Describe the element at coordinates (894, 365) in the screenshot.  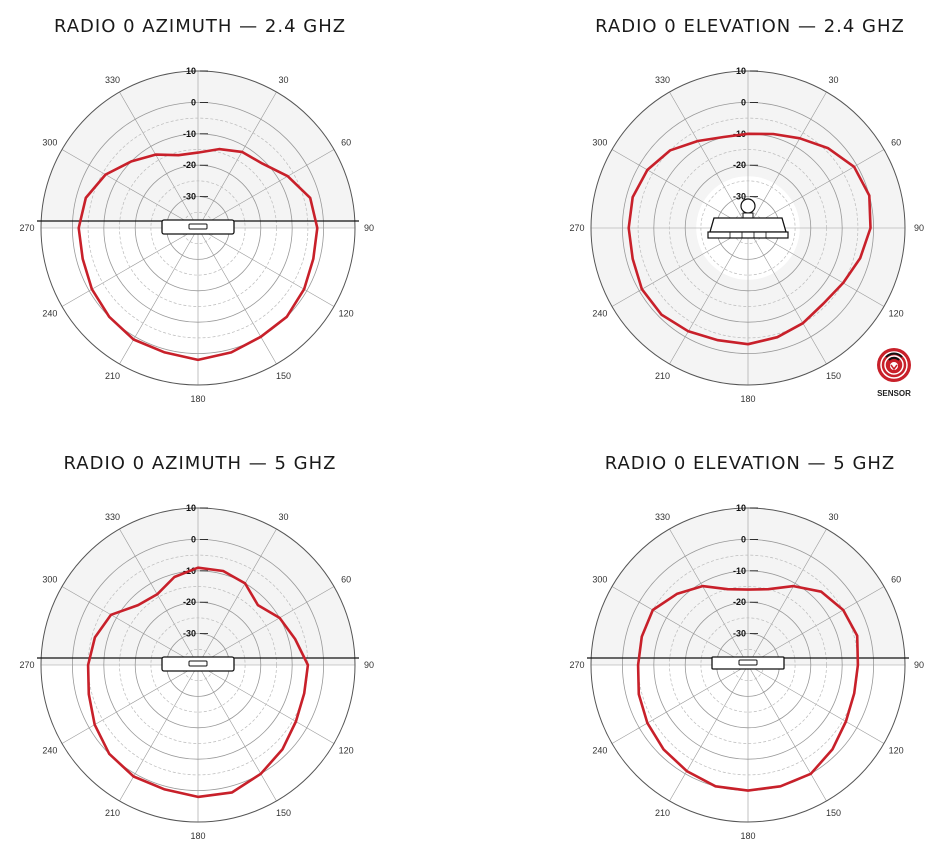
I see `sensor-icon` at that location.